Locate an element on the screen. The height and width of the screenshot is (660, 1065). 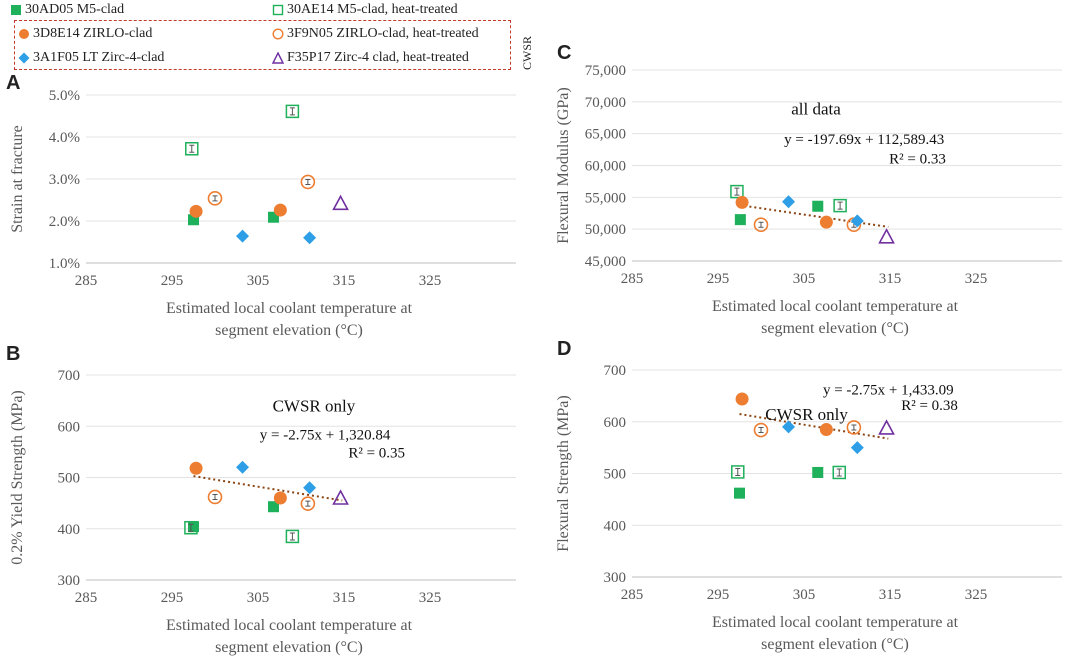
chart-annotation: CWSR only is located at coordinates (806, 414).